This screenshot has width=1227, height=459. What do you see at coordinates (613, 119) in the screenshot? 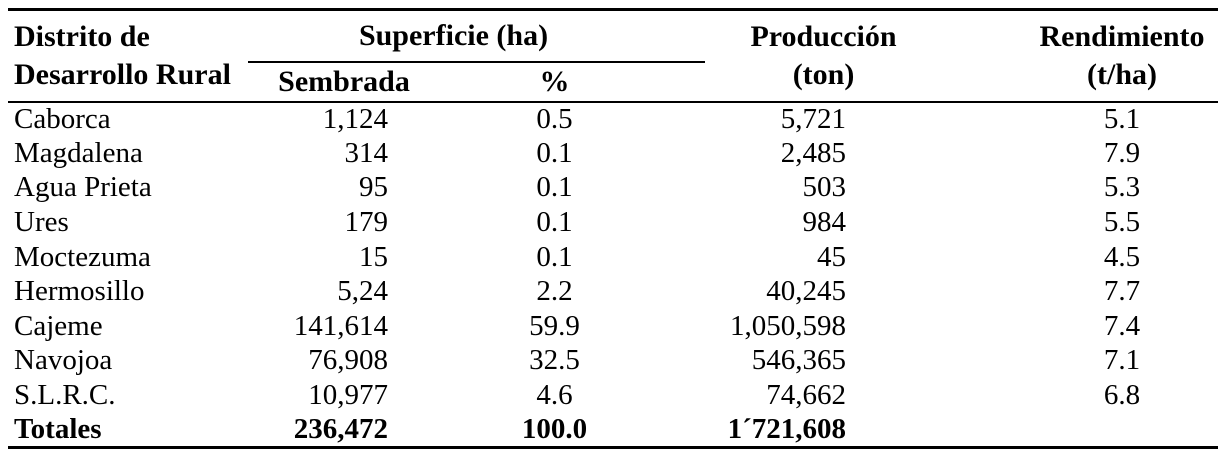
I see `table-row: Caborca 1,124 0.5 5,721 5.1` at bounding box center [613, 119].